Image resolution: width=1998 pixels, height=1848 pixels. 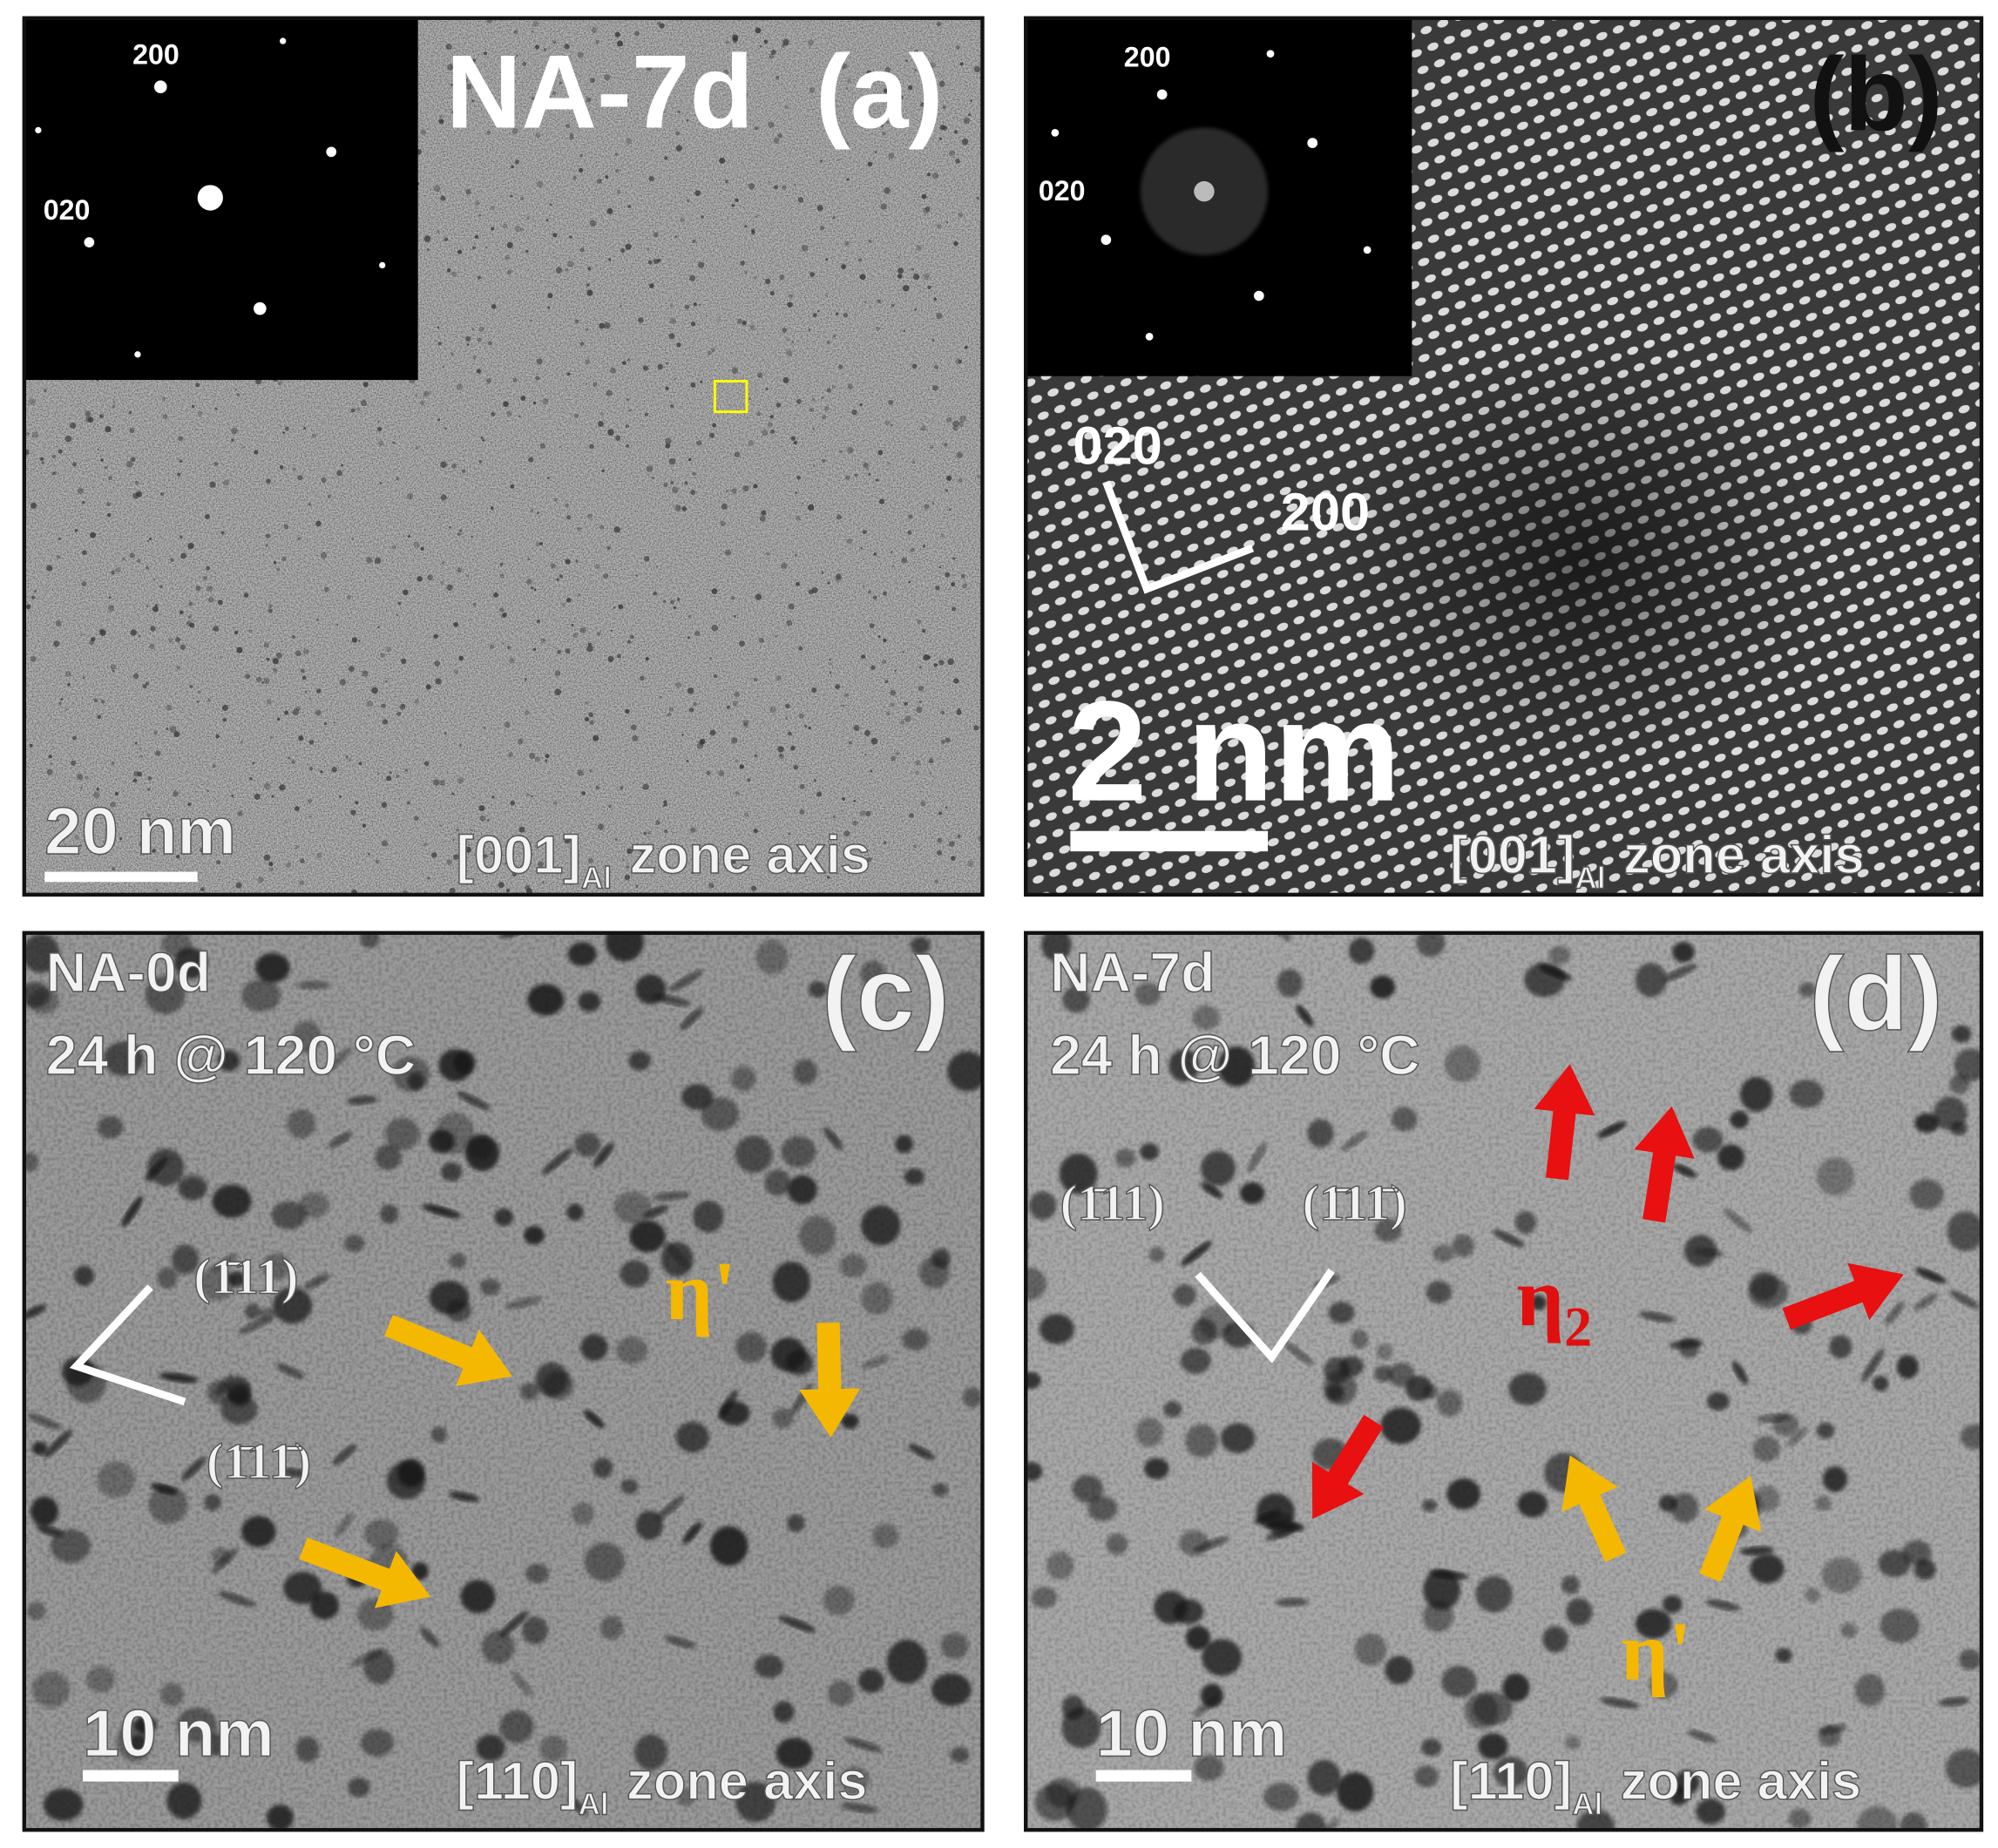 I want to click on arrow, so click(x=1594, y=1508).